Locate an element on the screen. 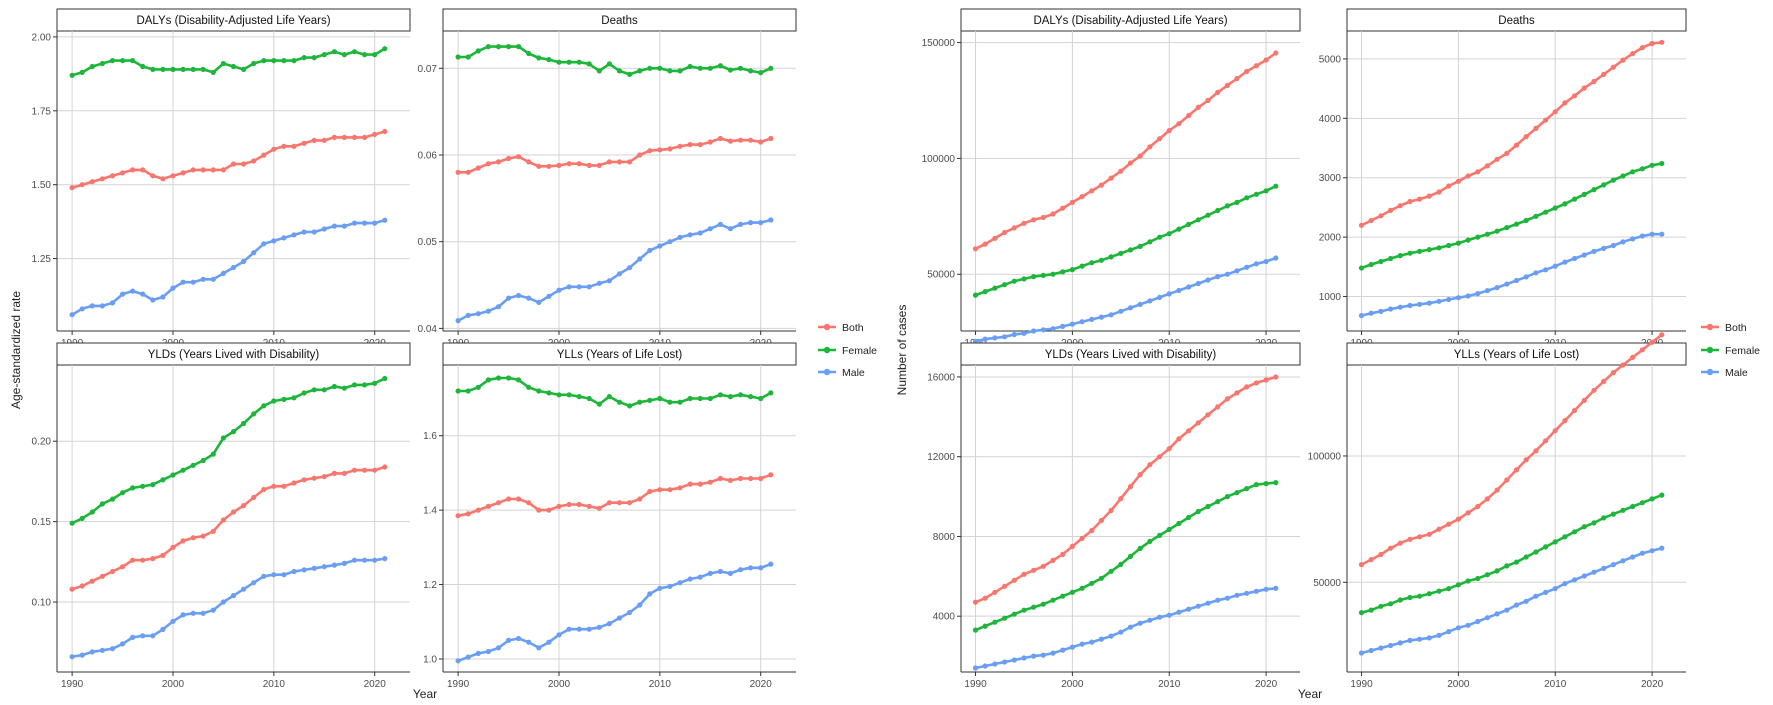 This screenshot has width=1773, height=705. x-tick-label: 2020 is located at coordinates (375, 684).